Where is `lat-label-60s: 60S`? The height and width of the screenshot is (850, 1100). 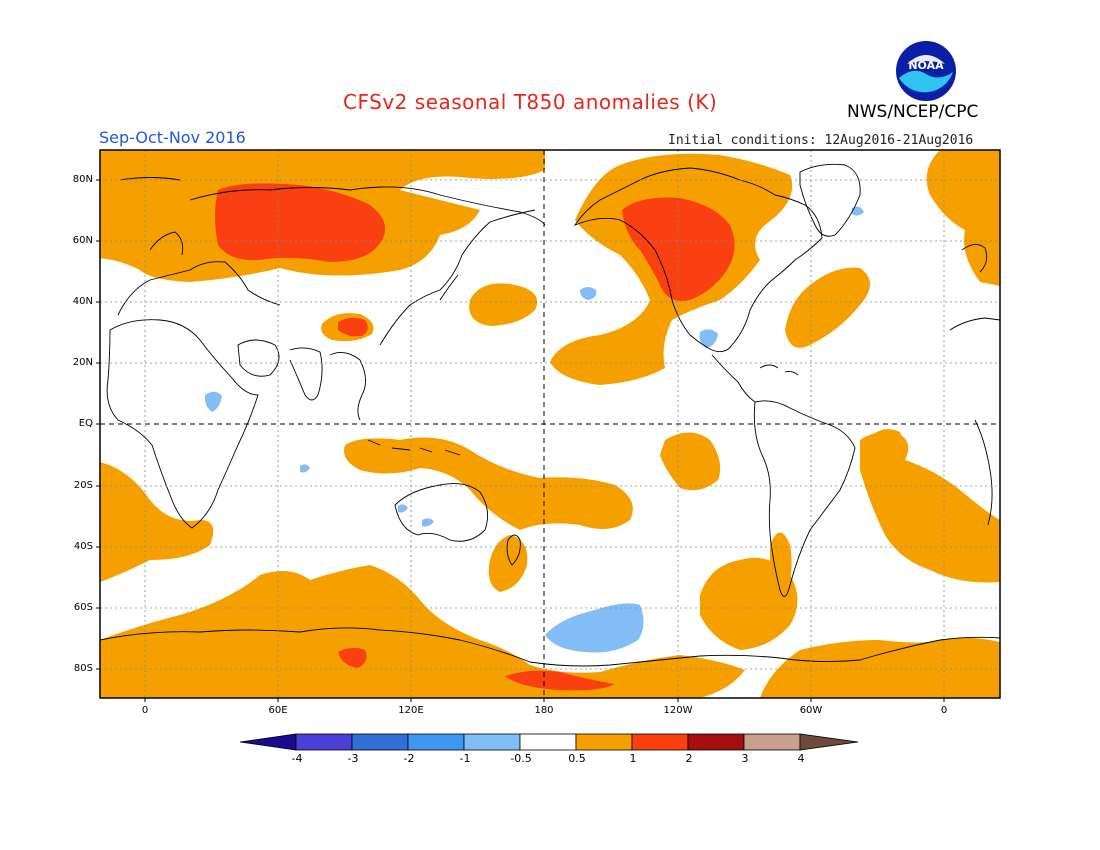 lat-label-60s: 60S is located at coordinates (83, 607).